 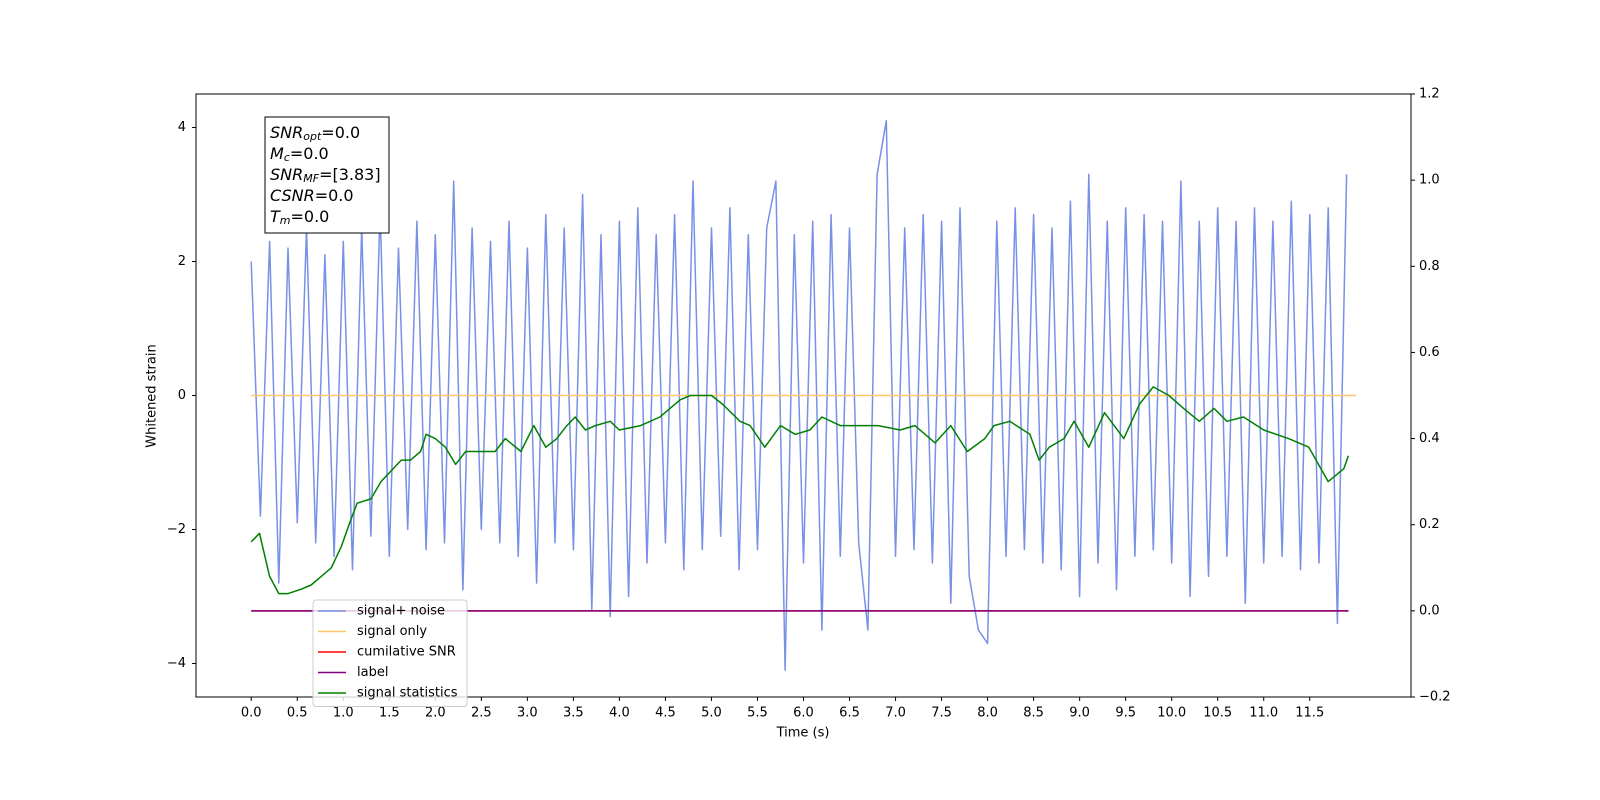 What do you see at coordinates (1429, 180) in the screenshot?
I see `y2-tick-label: 1.0` at bounding box center [1429, 180].